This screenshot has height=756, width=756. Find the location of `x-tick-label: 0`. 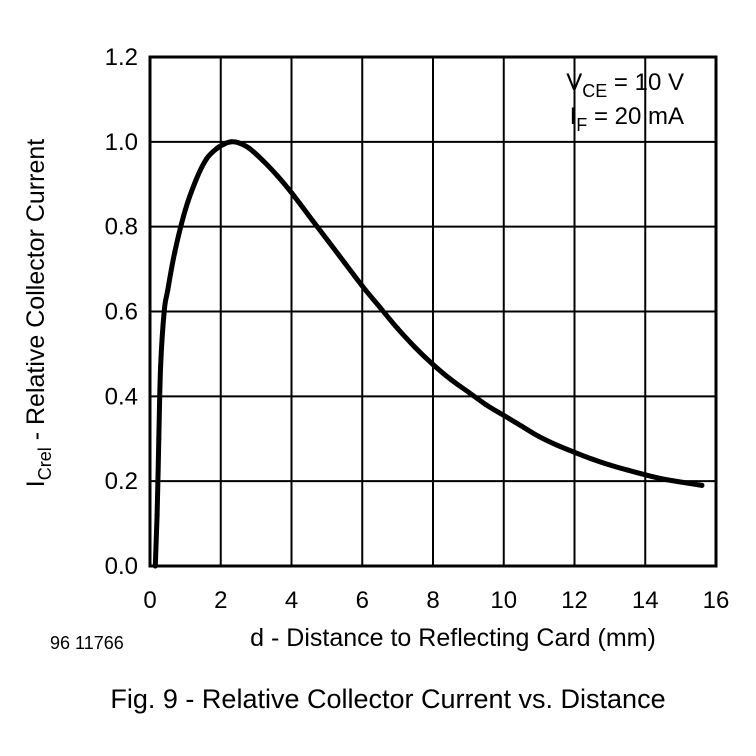

x-tick-label: 0 is located at coordinates (149, 600).